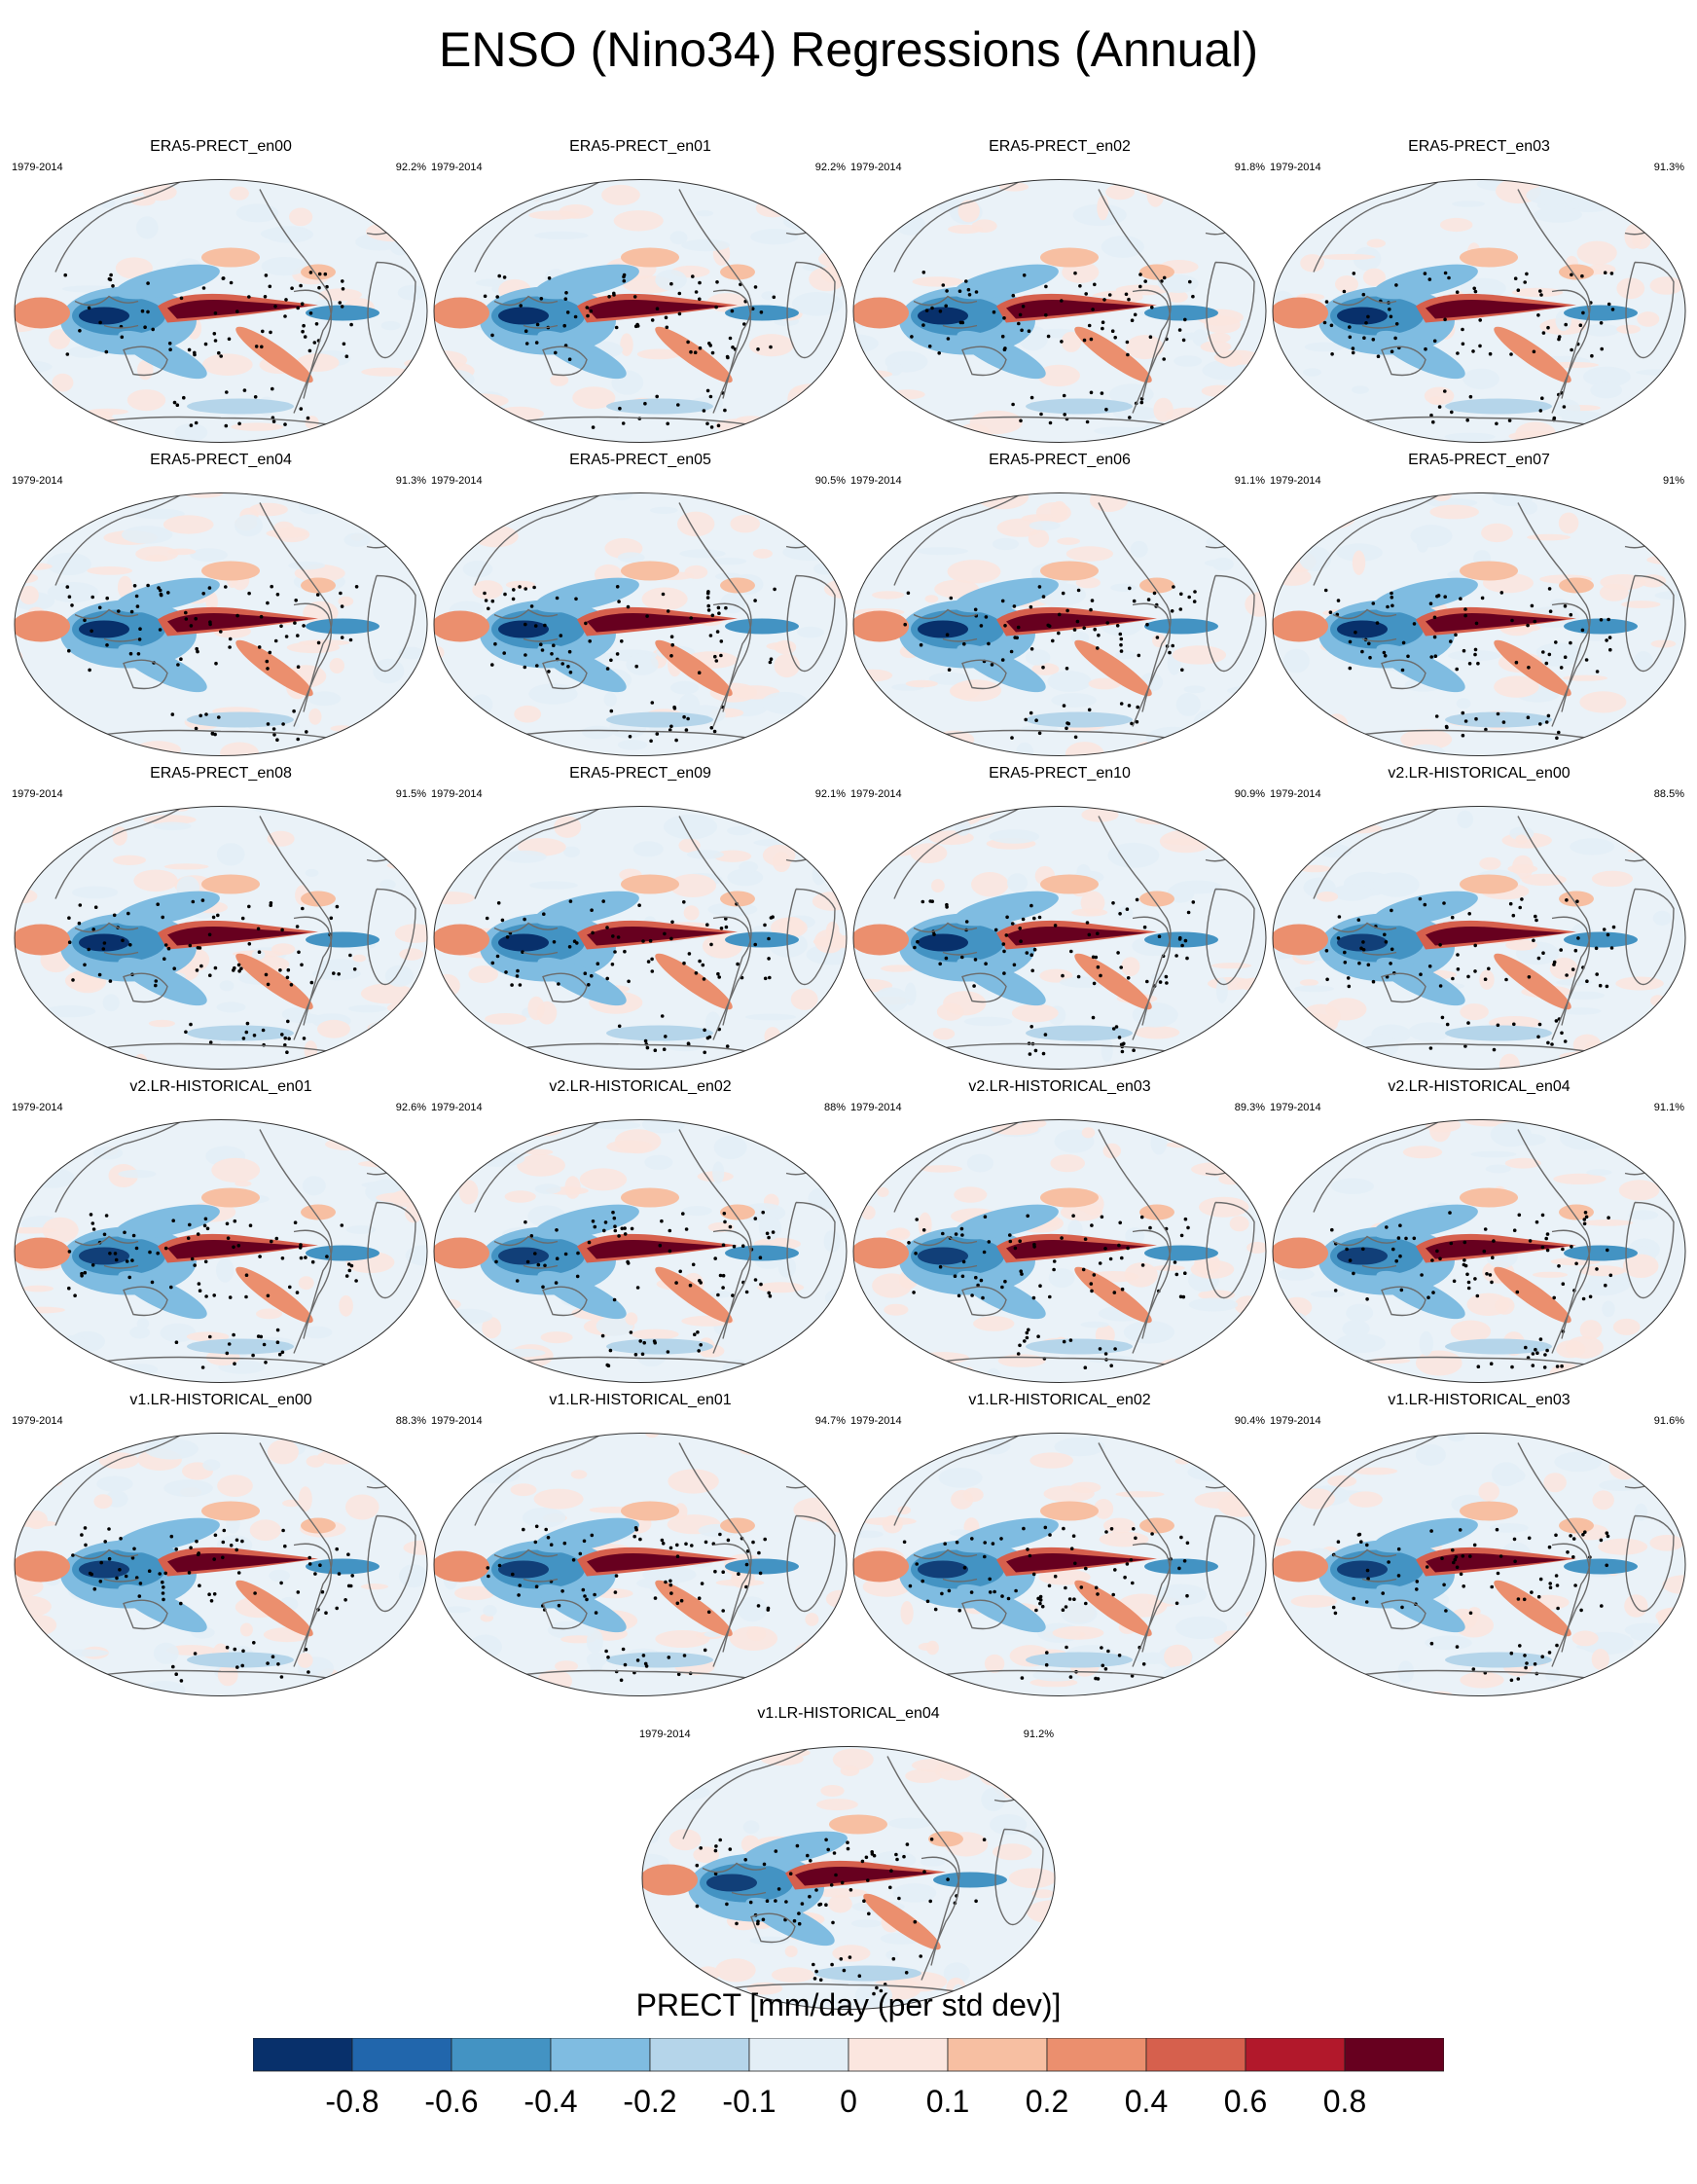 Image resolution: width=1697 pixels, height=2184 pixels. What do you see at coordinates (303, 2055) in the screenshot?
I see `colorbar-swatch` at bounding box center [303, 2055].